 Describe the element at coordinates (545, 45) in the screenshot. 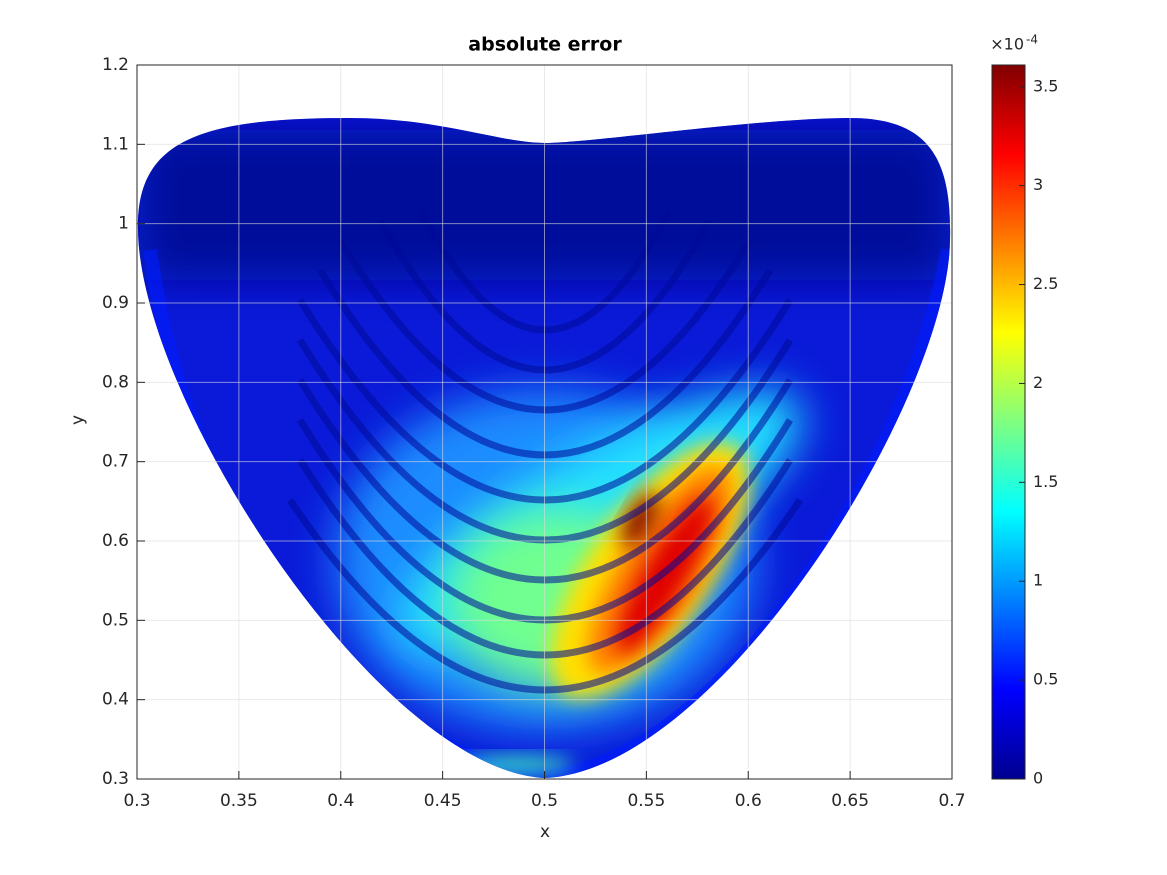

I see `chart-title: absolute error` at that location.